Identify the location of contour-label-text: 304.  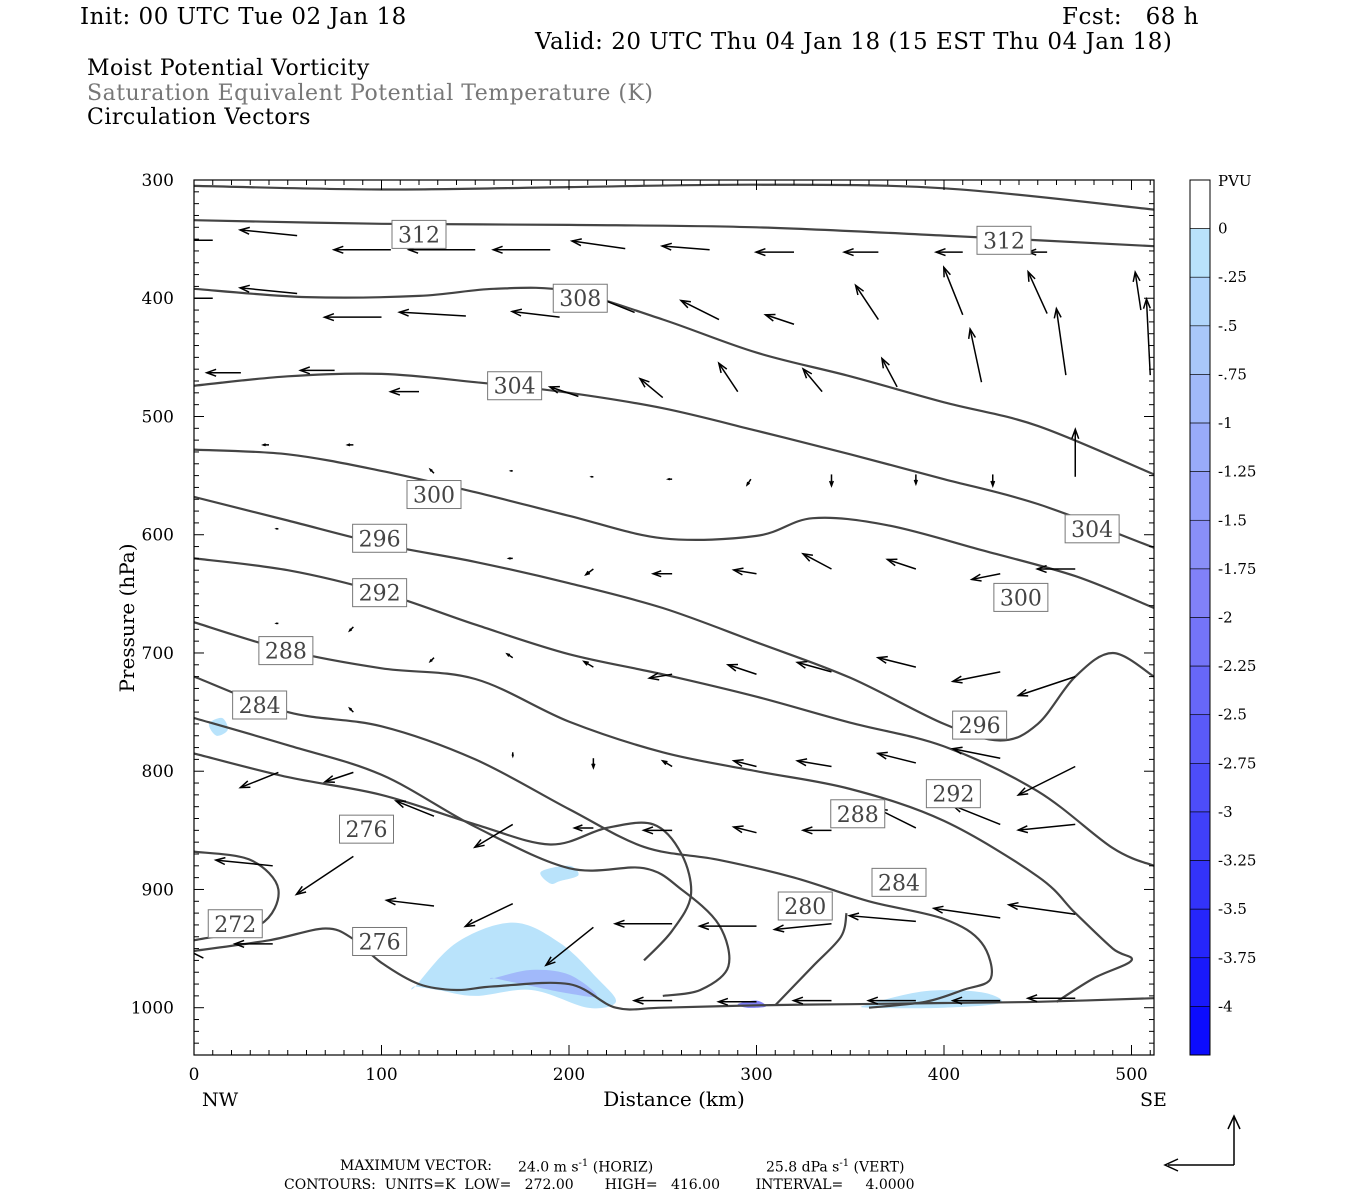
(1092, 530).